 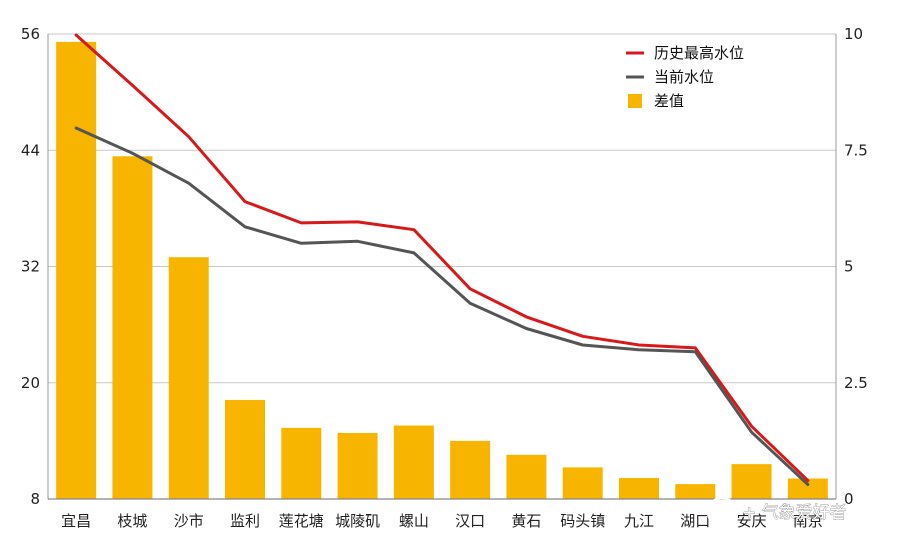 What do you see at coordinates (76, 270) in the screenshot?
I see `bar-宜昌` at bounding box center [76, 270].